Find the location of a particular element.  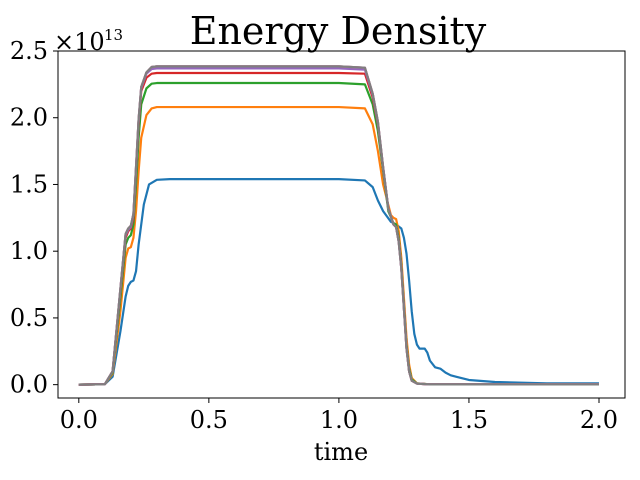

x-tick-label: 1.0 is located at coordinates (339, 420).